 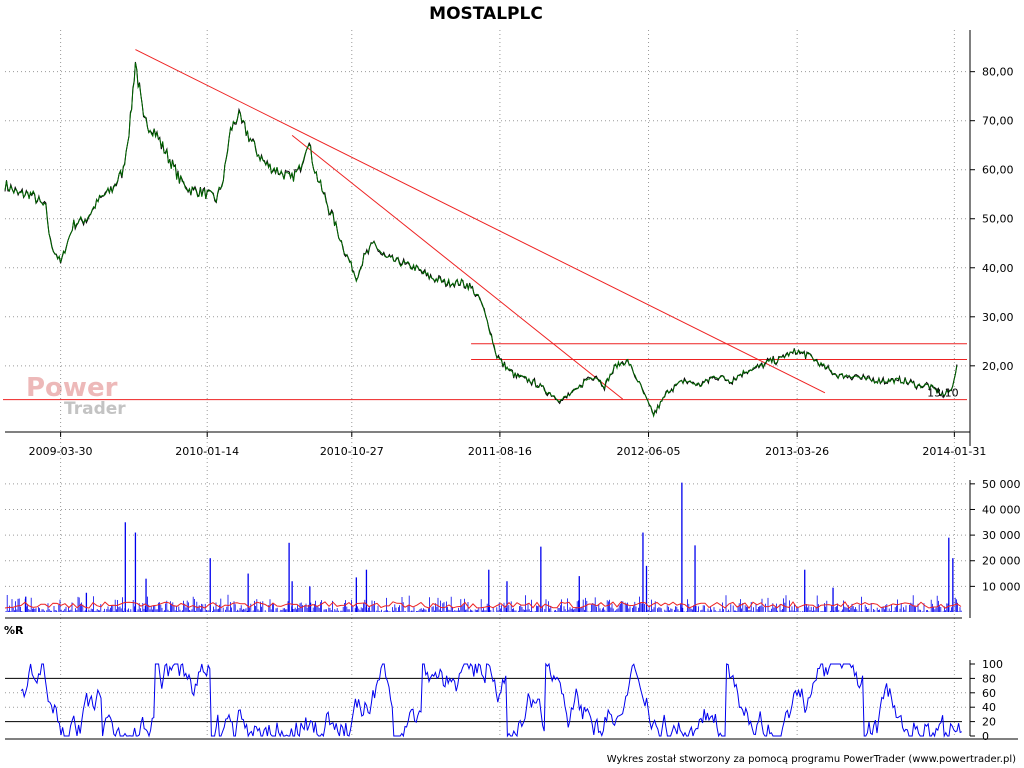 What do you see at coordinates (207, 451) in the screenshot?
I see `date-tick-label-1: 2010-01-14` at bounding box center [207, 451].